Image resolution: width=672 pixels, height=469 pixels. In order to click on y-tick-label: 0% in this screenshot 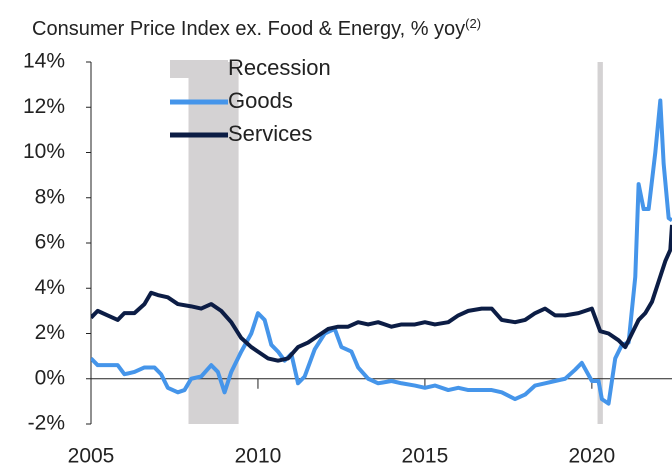, I will do `click(50, 377)`.